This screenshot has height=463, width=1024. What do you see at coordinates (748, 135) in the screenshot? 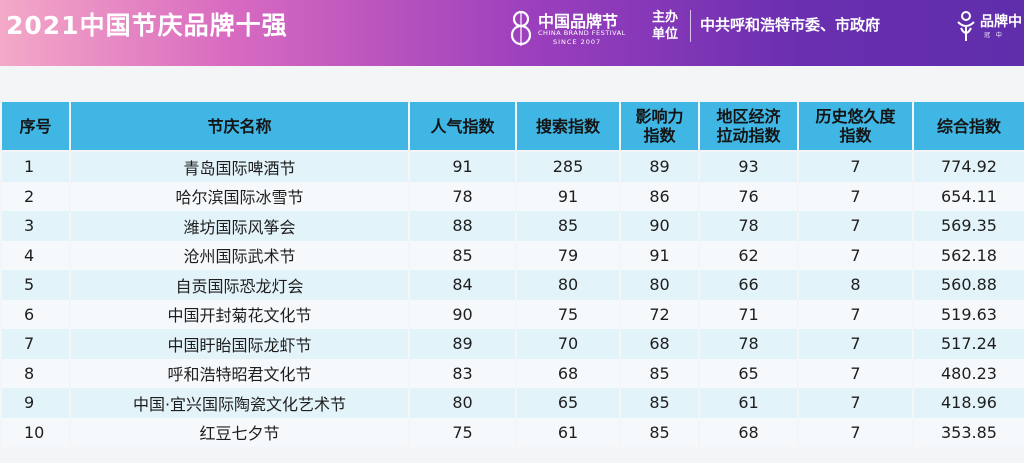
I see `column-header-line: 拉动指数` at bounding box center [748, 135].